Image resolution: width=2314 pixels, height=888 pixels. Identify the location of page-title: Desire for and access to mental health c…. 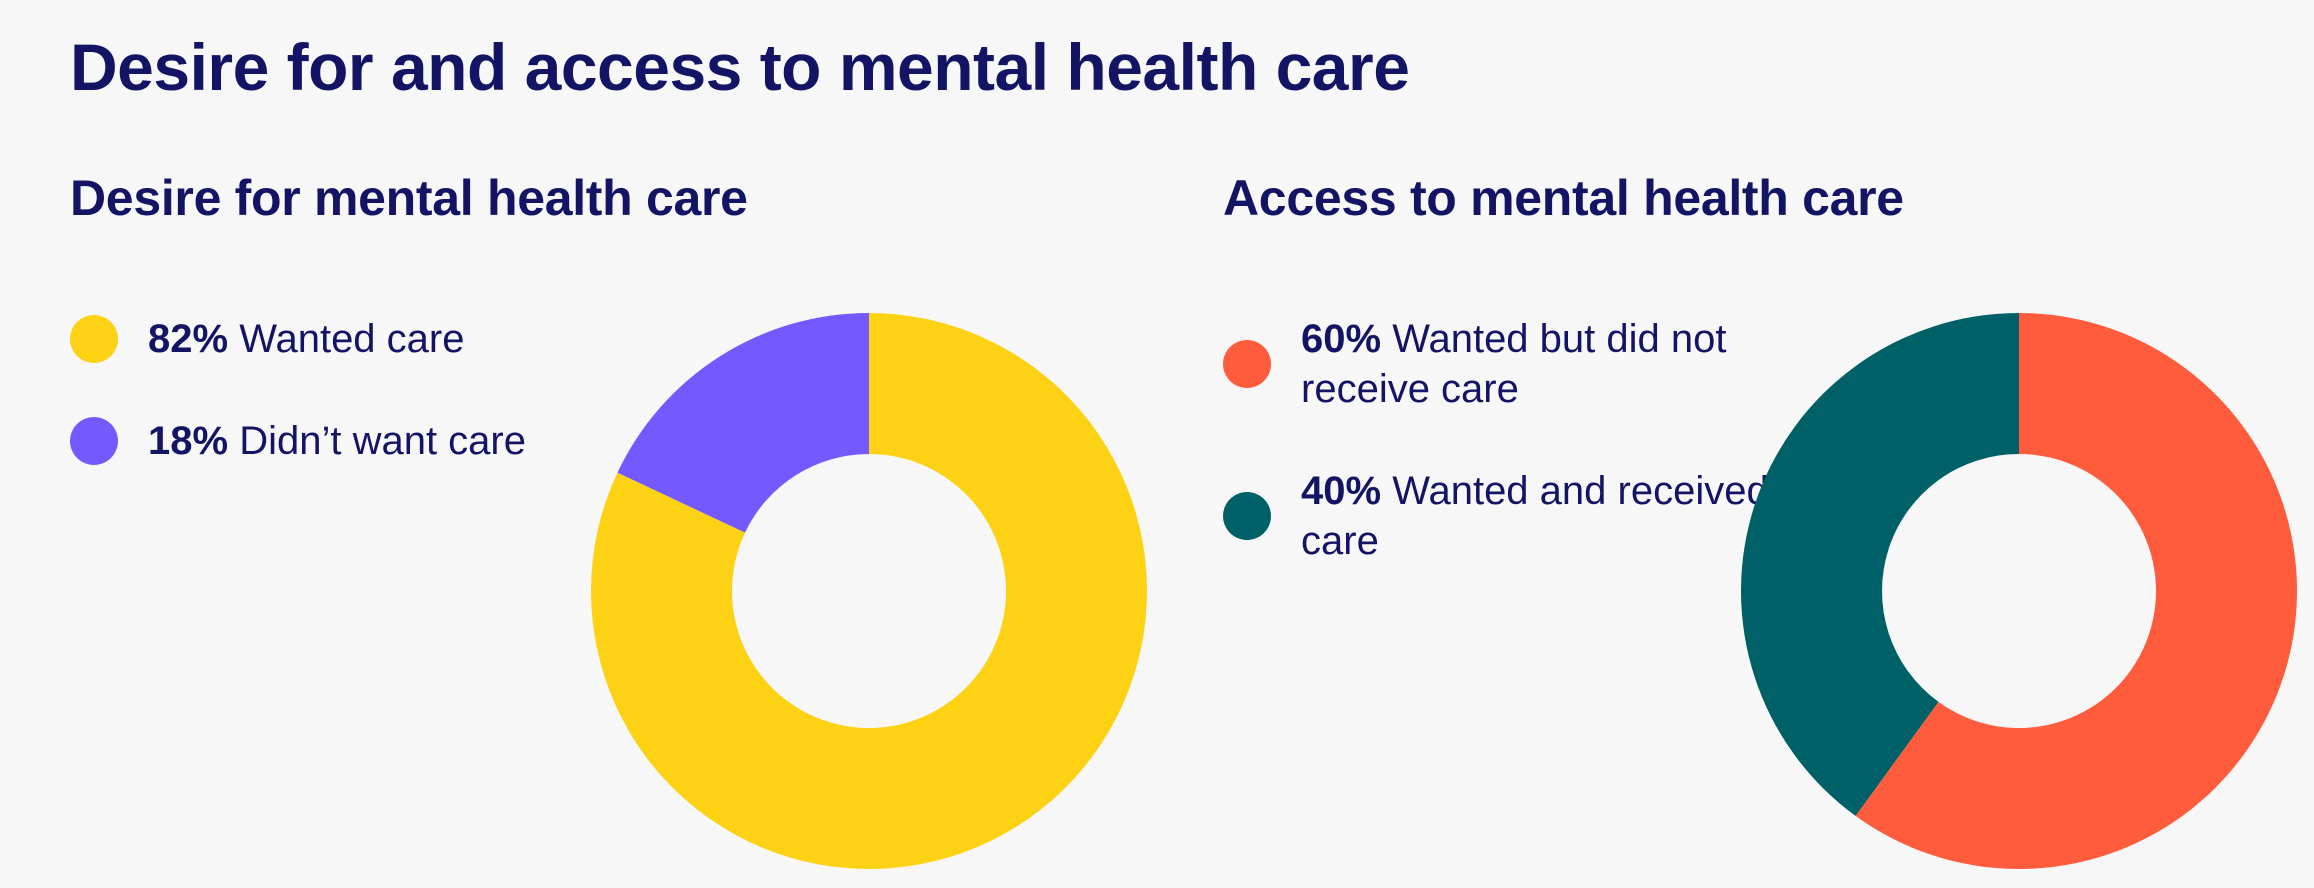
(740, 67).